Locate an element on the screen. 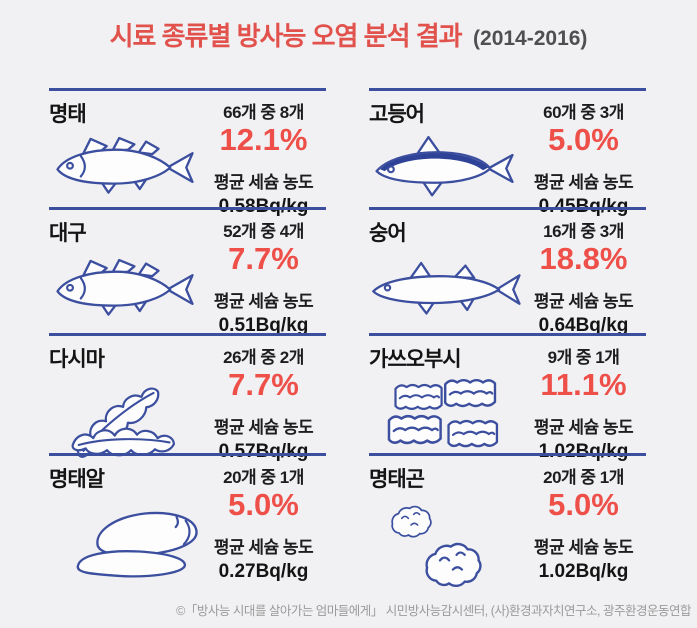  sample-name: 가쓰오부시 is located at coordinates (415, 359).